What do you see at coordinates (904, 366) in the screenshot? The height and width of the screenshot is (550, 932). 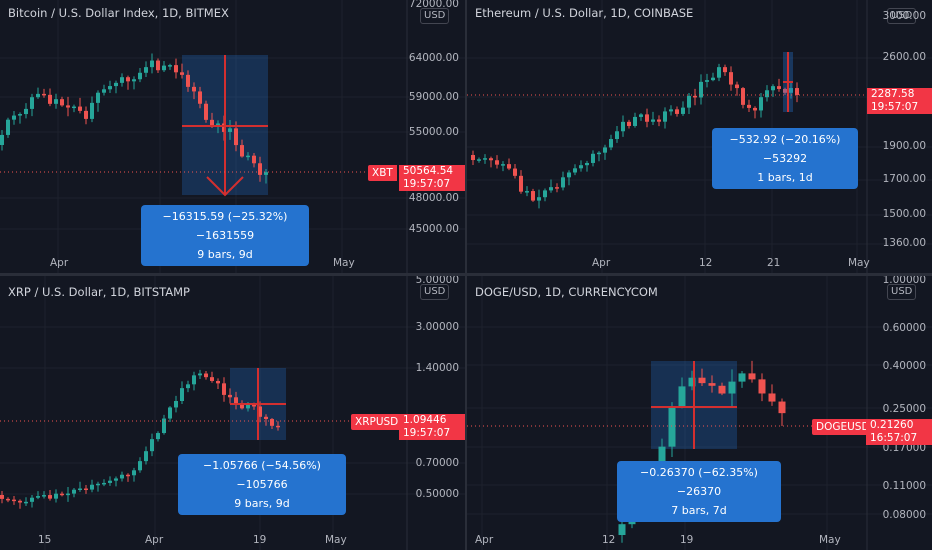 I see `price-tick: 0.40000` at bounding box center [904, 366].